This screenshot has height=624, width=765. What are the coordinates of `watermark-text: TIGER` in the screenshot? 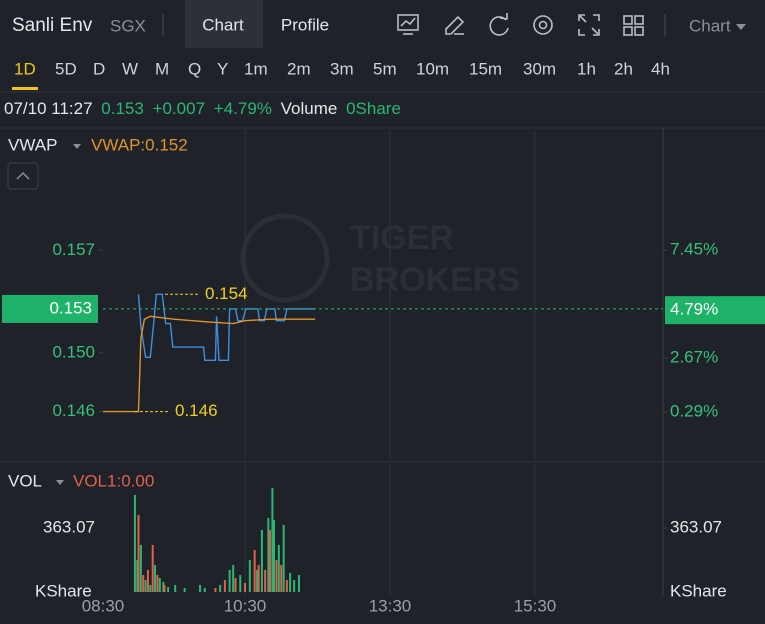 It's located at (402, 238).